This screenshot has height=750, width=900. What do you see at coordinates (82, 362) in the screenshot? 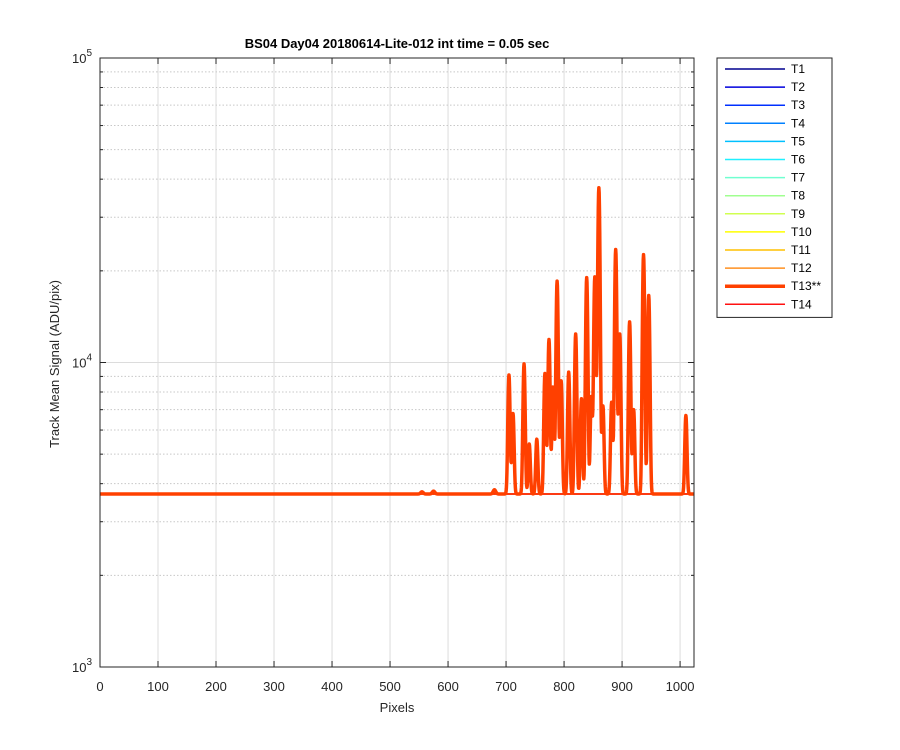
I see `y-tick-label: 10⁴` at bounding box center [82, 362].